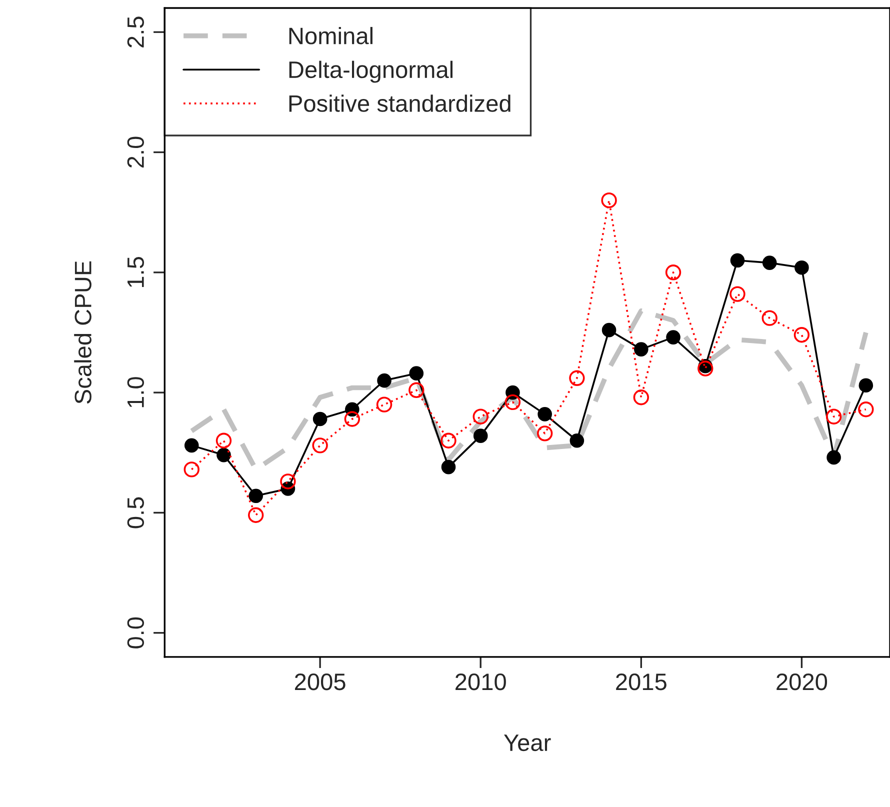  Describe the element at coordinates (527, 743) in the screenshot. I see `x-axis-title: Year` at that location.